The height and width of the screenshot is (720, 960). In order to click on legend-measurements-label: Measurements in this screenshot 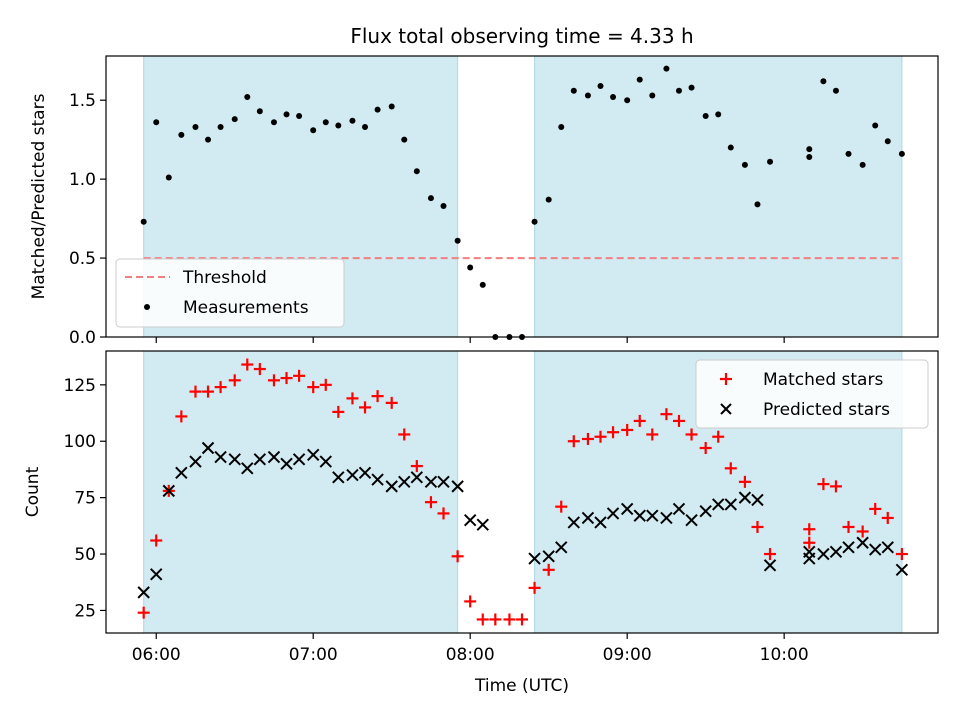, I will do `click(246, 308)`.